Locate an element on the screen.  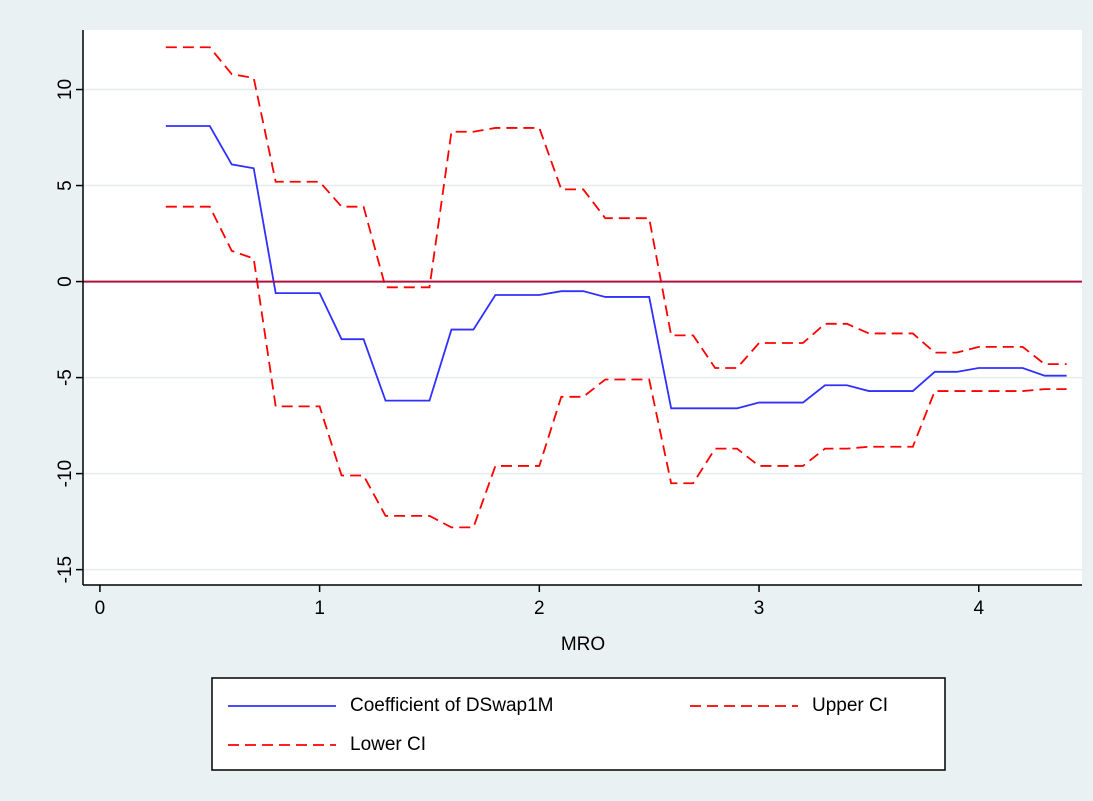
y-tick-label: -5 is located at coordinates (65, 377).